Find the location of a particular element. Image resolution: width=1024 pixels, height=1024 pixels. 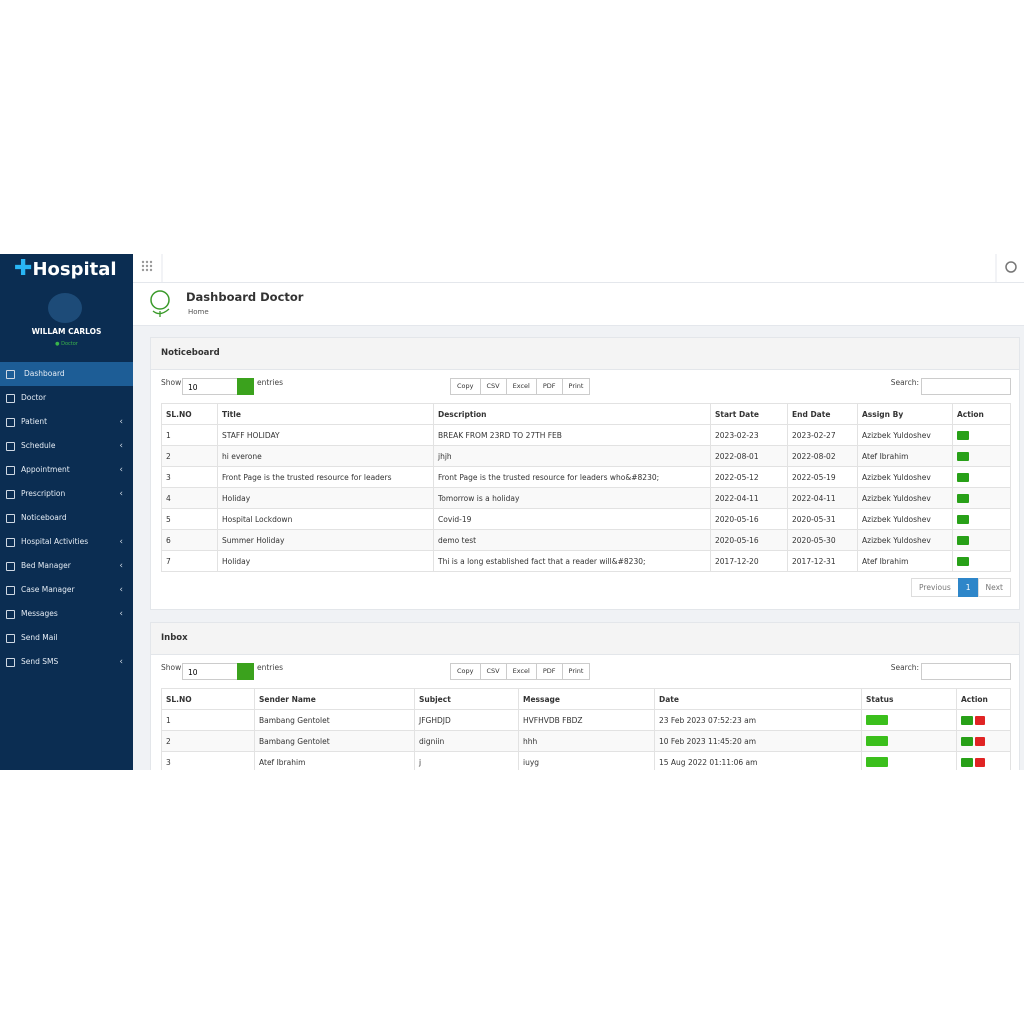

next-button: Next is located at coordinates (994, 587).